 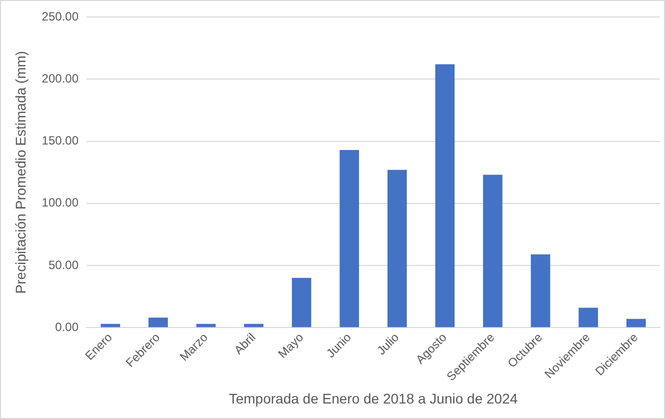 What do you see at coordinates (60, 16) in the screenshot?
I see `y-tick-label: 250.00` at bounding box center [60, 16].